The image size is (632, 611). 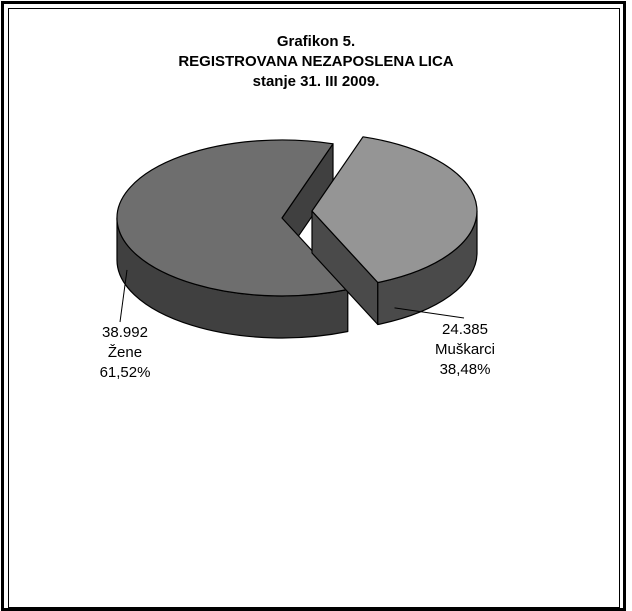 I want to click on leader-line-muskarci, so click(x=429, y=313).